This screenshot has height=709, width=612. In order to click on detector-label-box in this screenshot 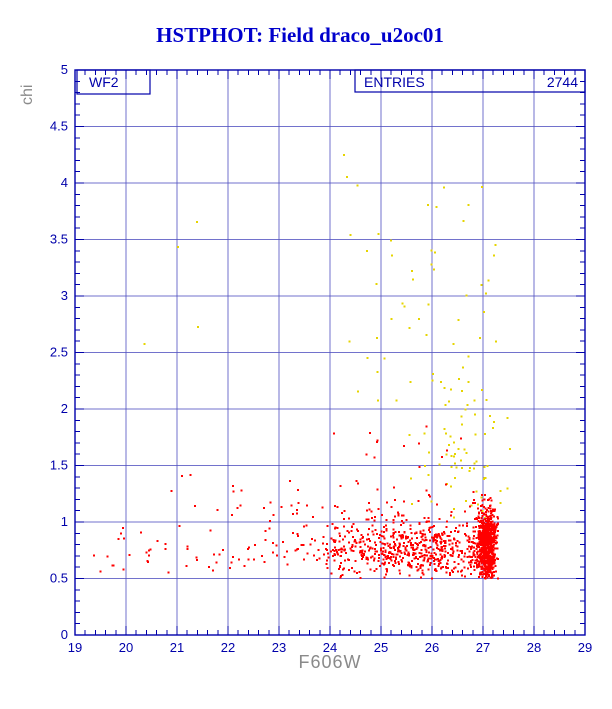, I will do `click(113, 82)`.